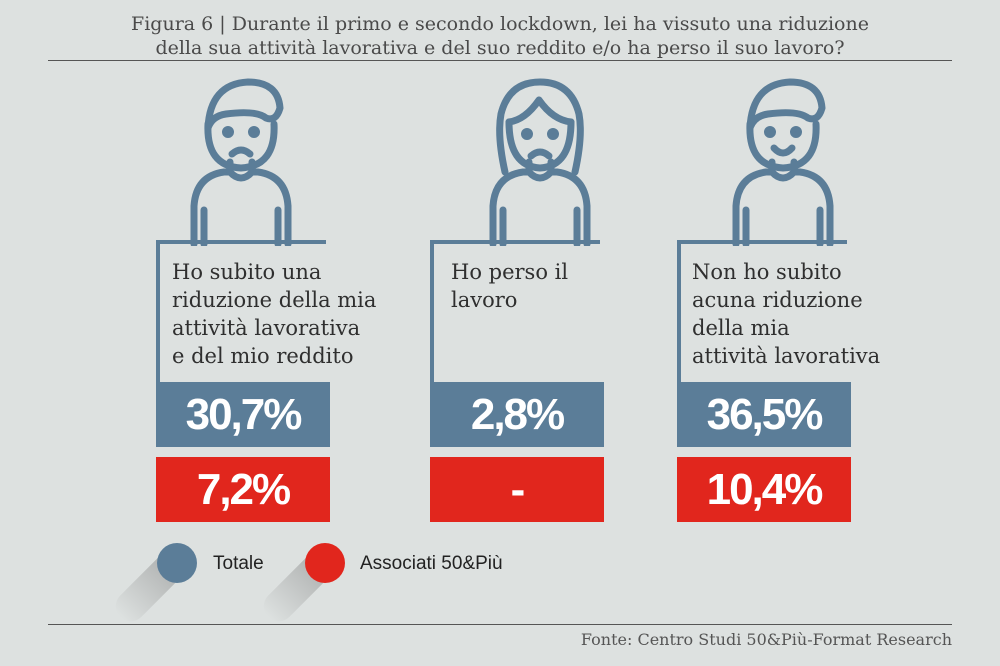  I want to click on category-label-2: Ho perso il lavoro, so click(509, 286).